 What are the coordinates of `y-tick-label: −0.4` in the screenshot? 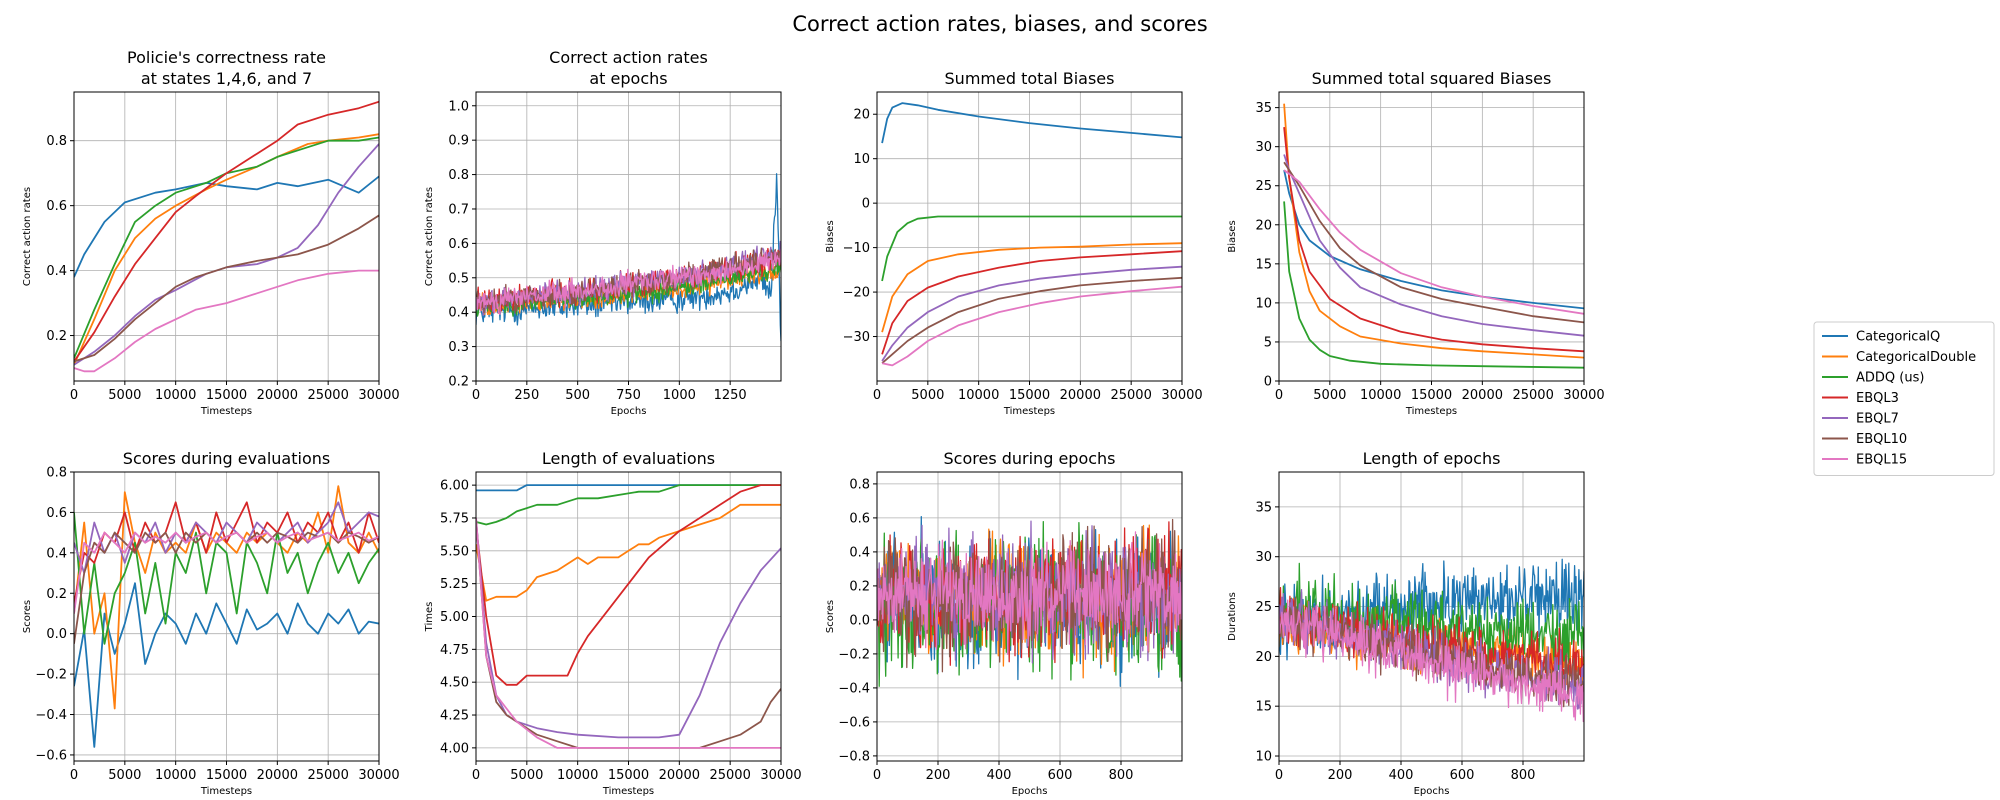 It's located at (854, 688).